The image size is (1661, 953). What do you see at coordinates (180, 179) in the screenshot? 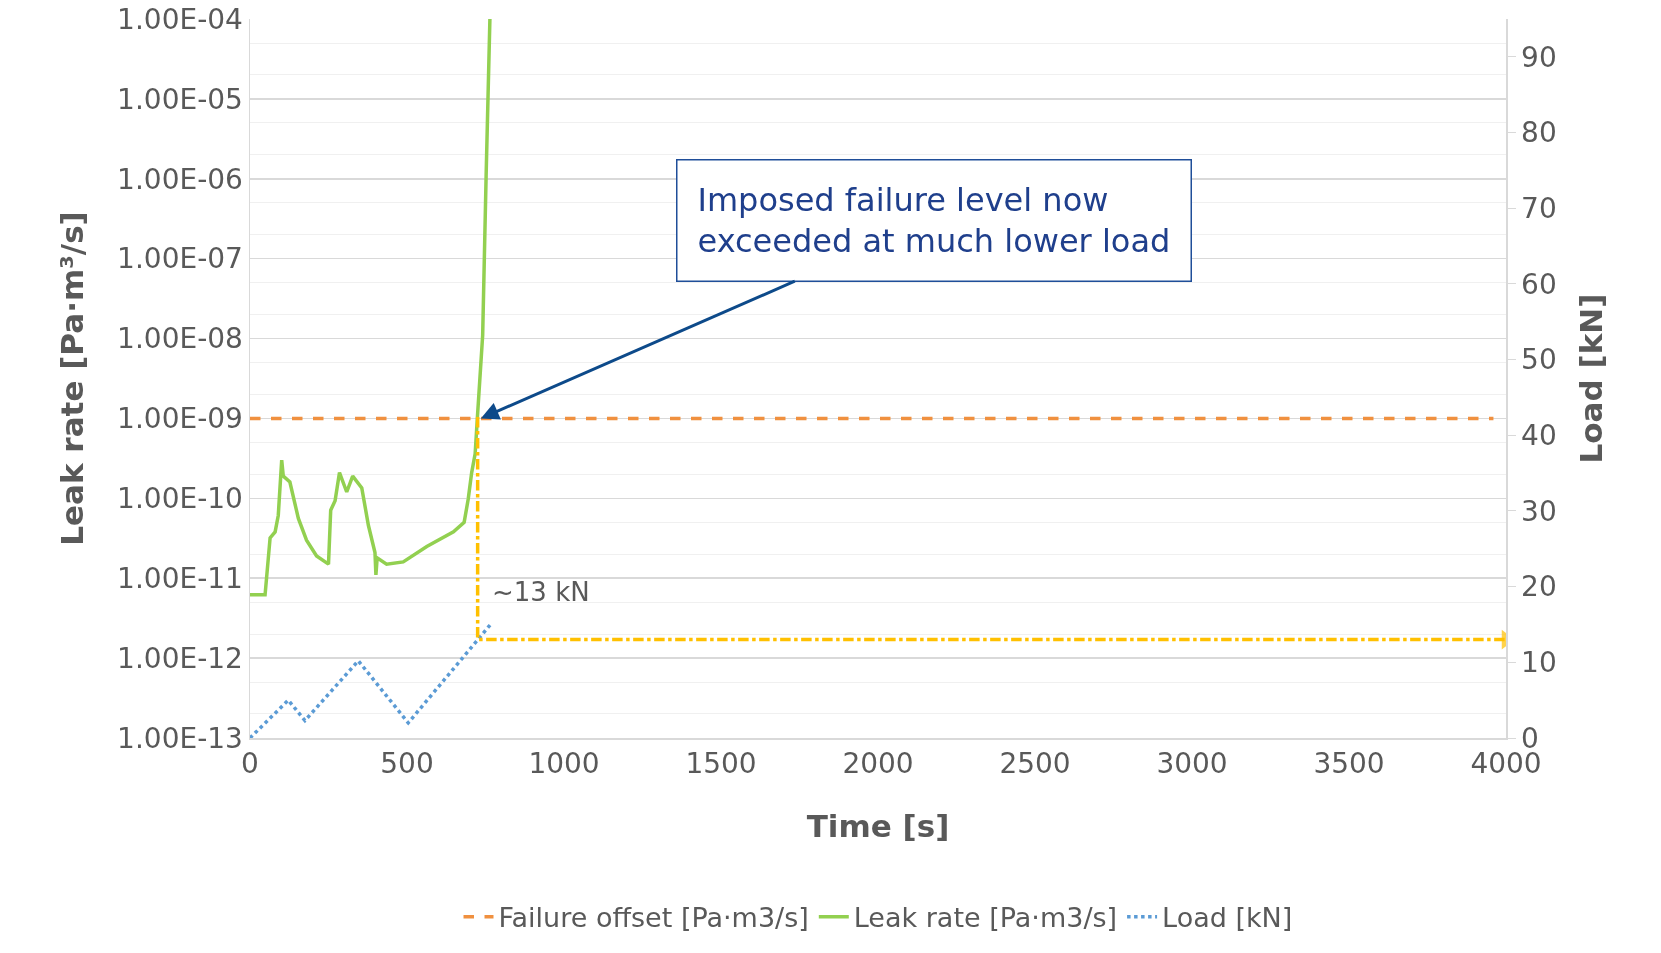
I see `y-tick-label: 1.00E-06` at bounding box center [180, 179].